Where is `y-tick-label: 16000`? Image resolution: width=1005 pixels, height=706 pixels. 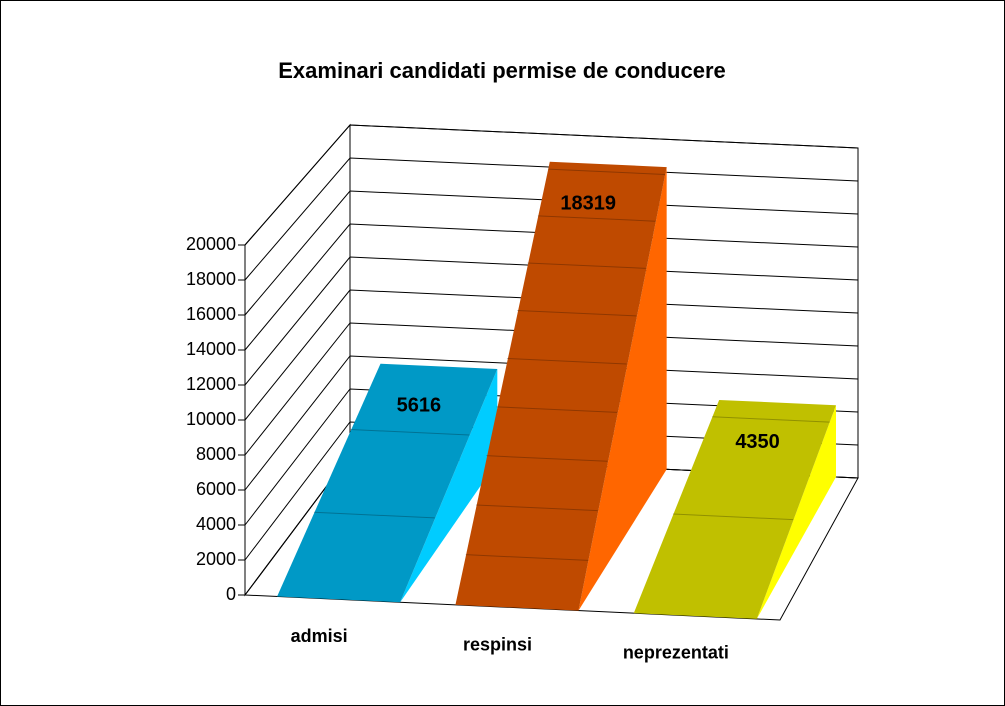
y-tick-label: 16000 is located at coordinates (211, 314).